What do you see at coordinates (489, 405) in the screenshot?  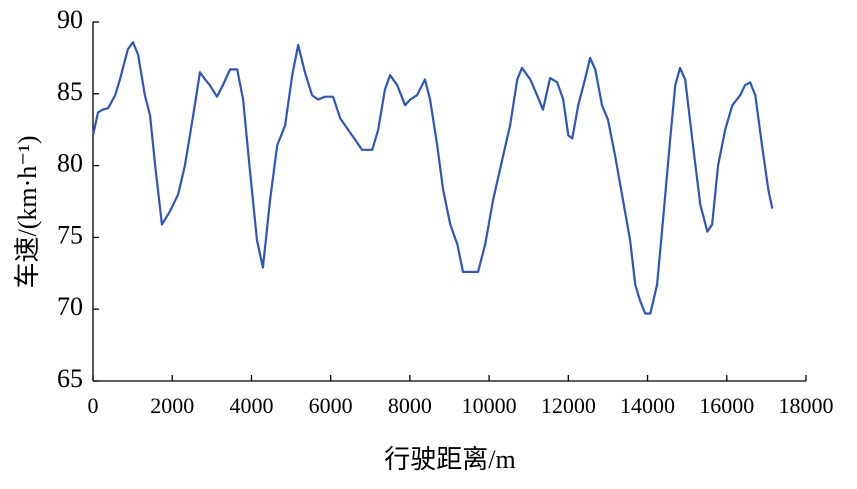 I see `x-tick-label: 10000` at bounding box center [489, 405].